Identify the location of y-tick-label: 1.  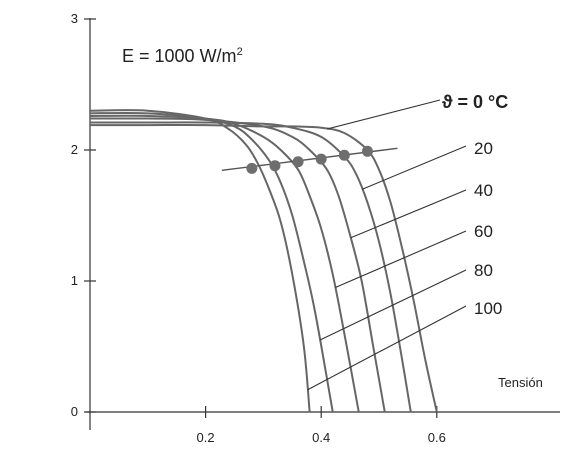
(74, 280).